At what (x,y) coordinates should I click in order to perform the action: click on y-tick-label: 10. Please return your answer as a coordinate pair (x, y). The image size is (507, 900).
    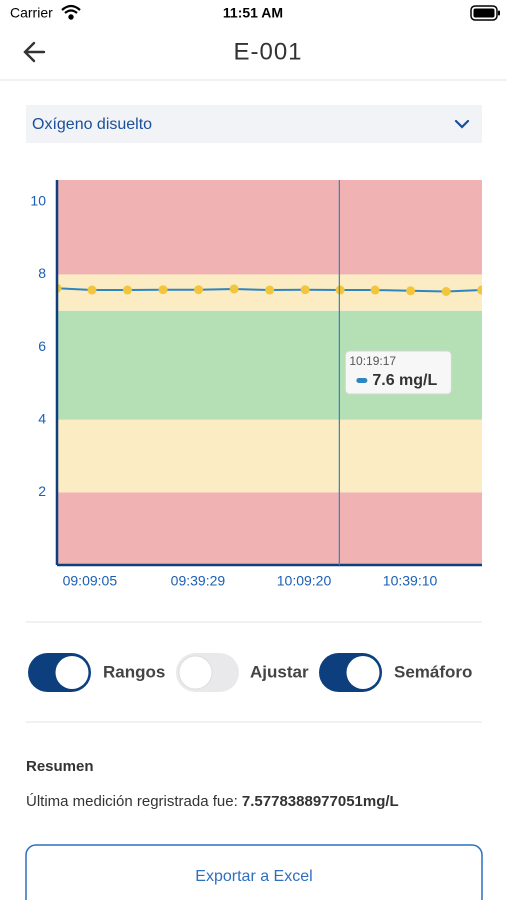
    Looking at the image, I should click on (38, 200).